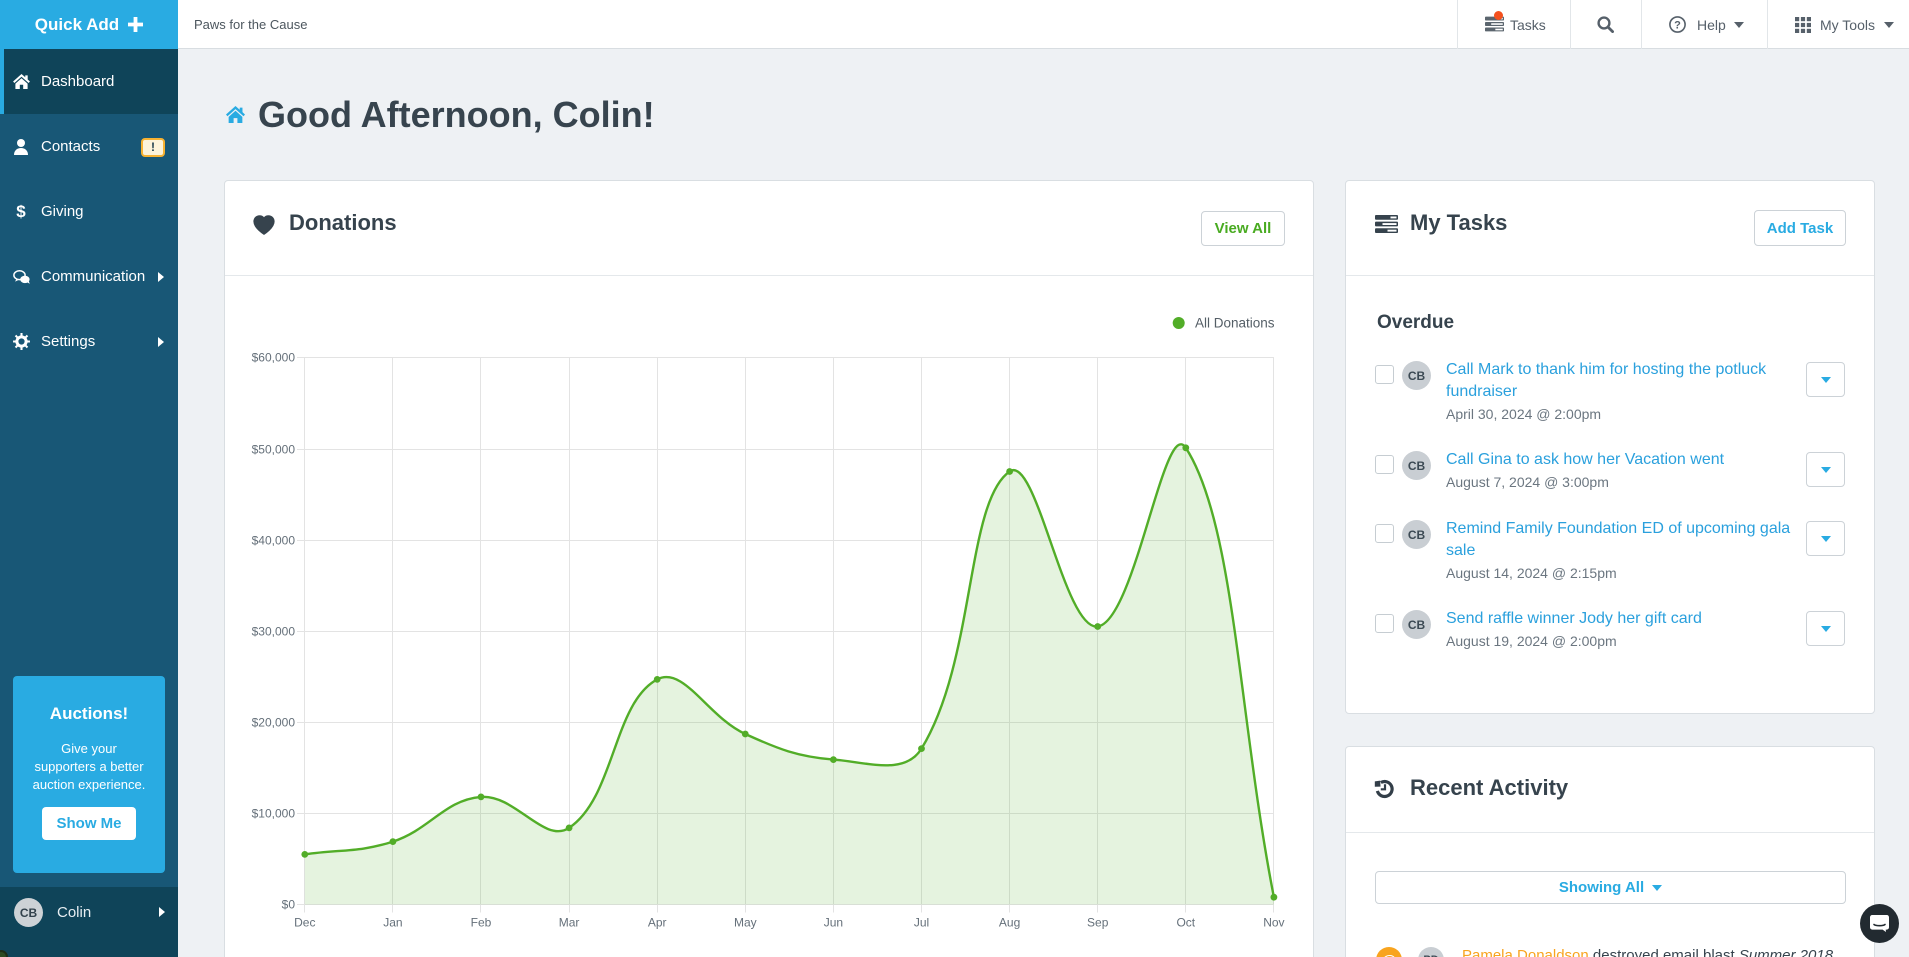 This screenshot has height=957, width=1909. Describe the element at coordinates (274, 358) in the screenshot. I see `svg-text: $60,000` at that location.